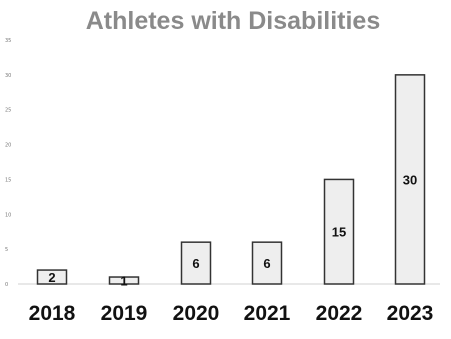 The height and width of the screenshot is (339, 451). I want to click on bar-2023, so click(410, 179).